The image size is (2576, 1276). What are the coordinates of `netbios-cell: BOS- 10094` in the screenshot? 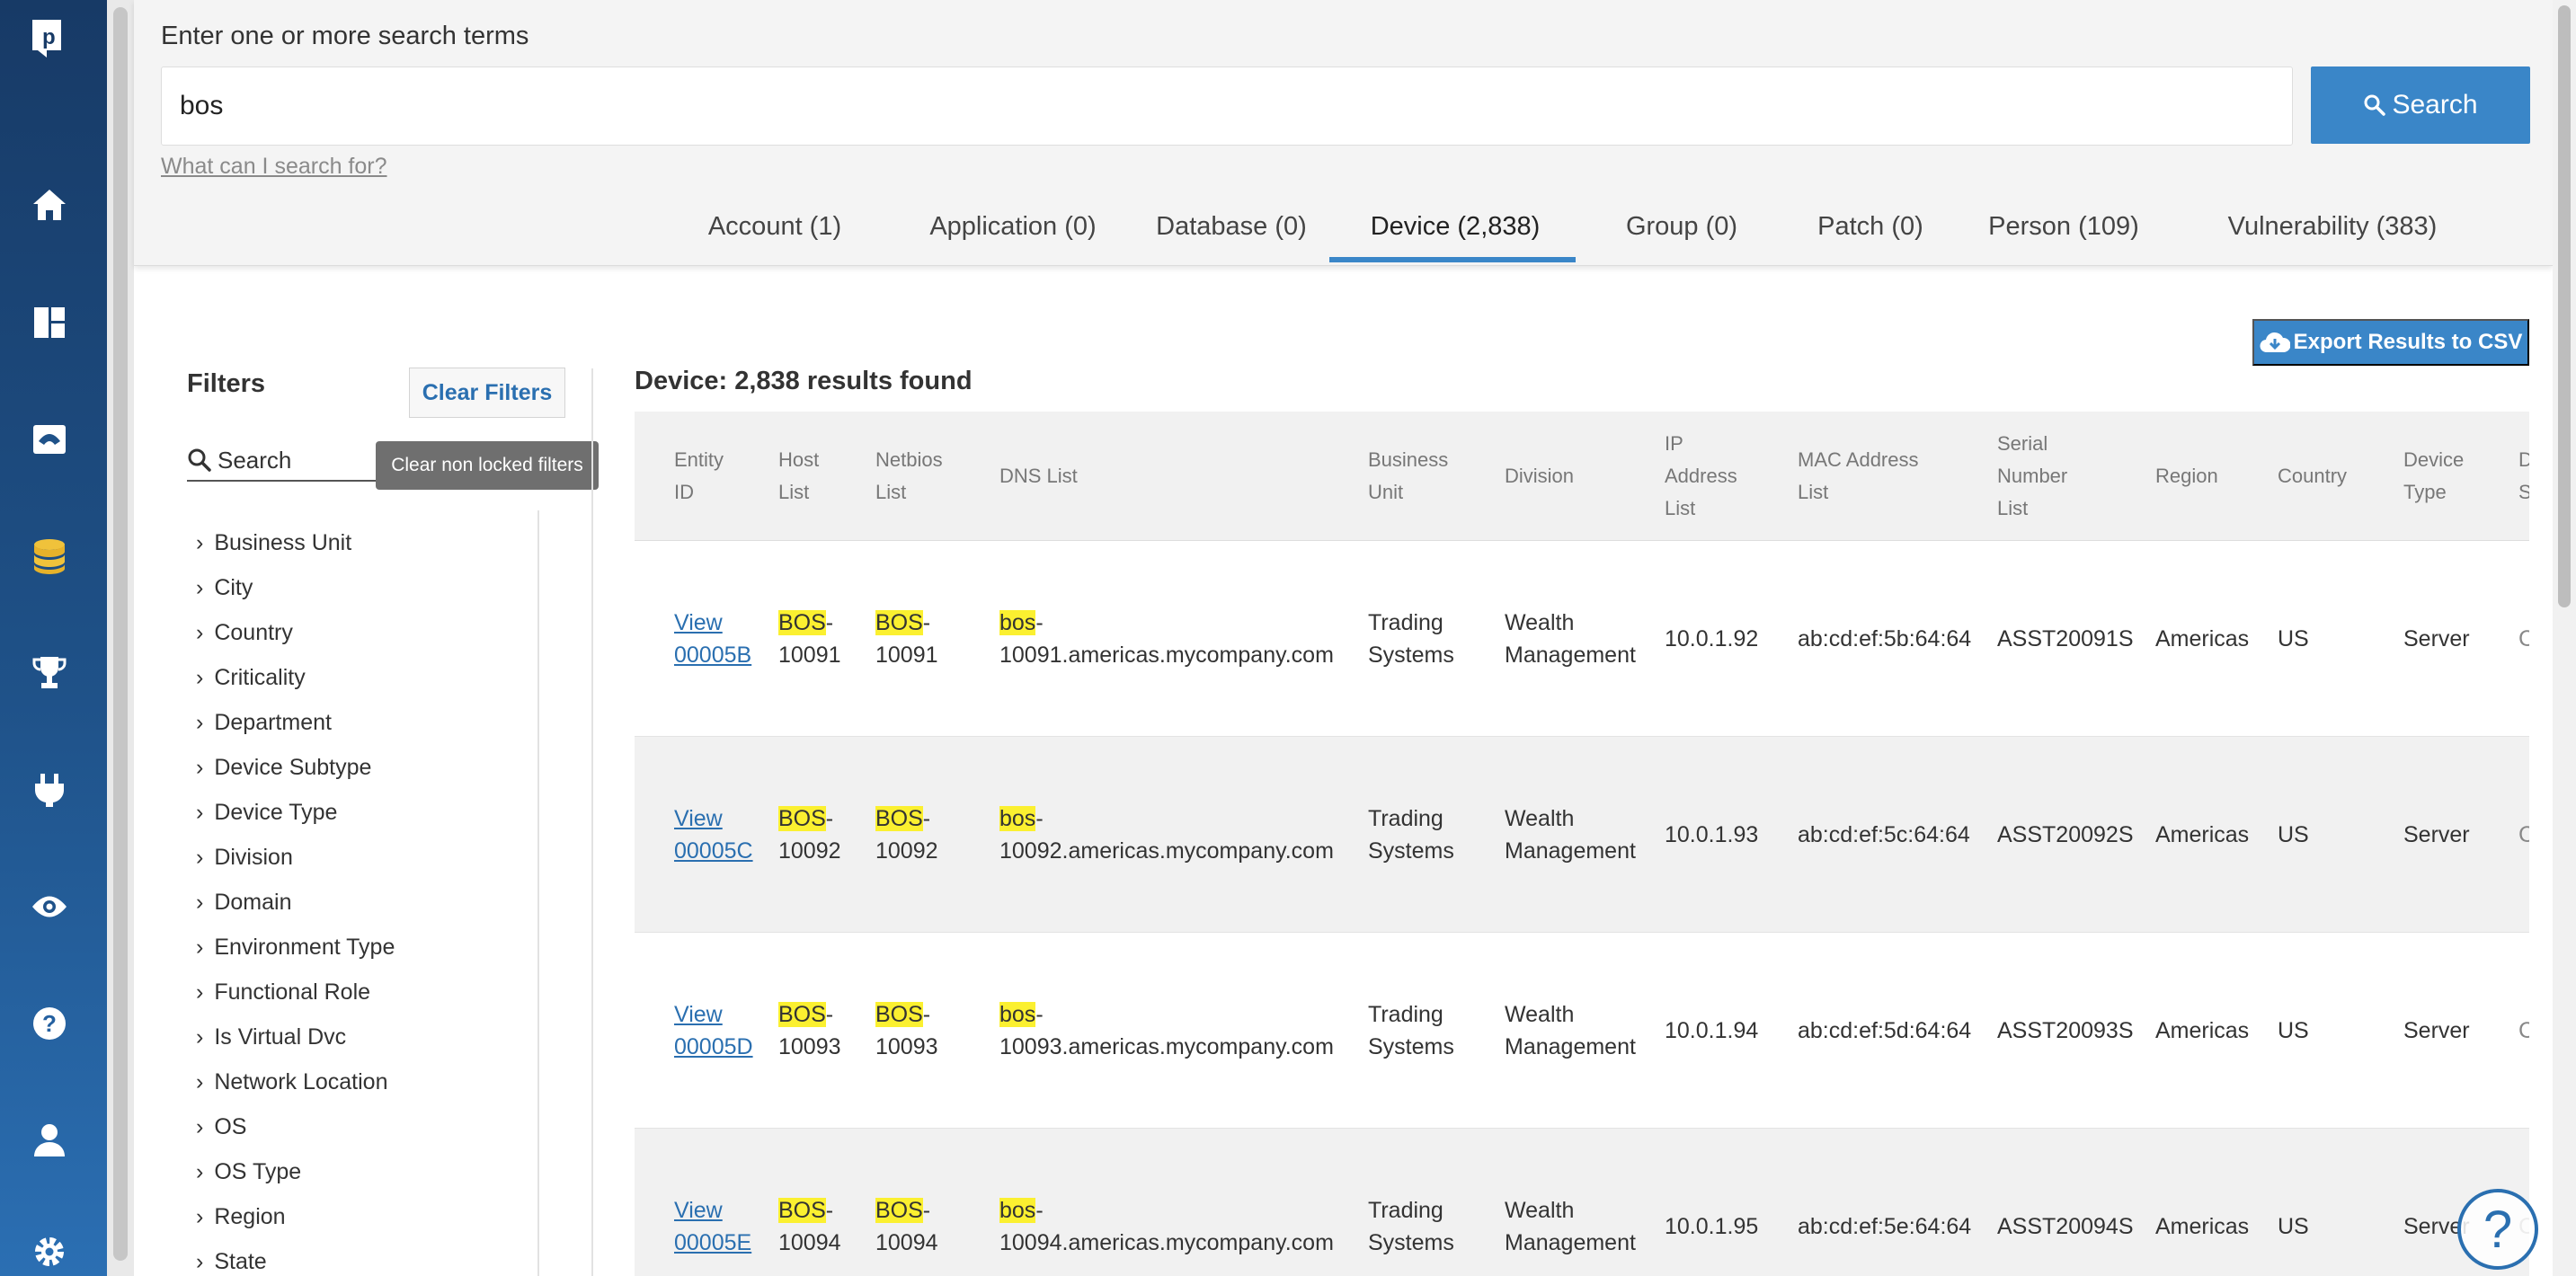 It's located at (906, 1226).